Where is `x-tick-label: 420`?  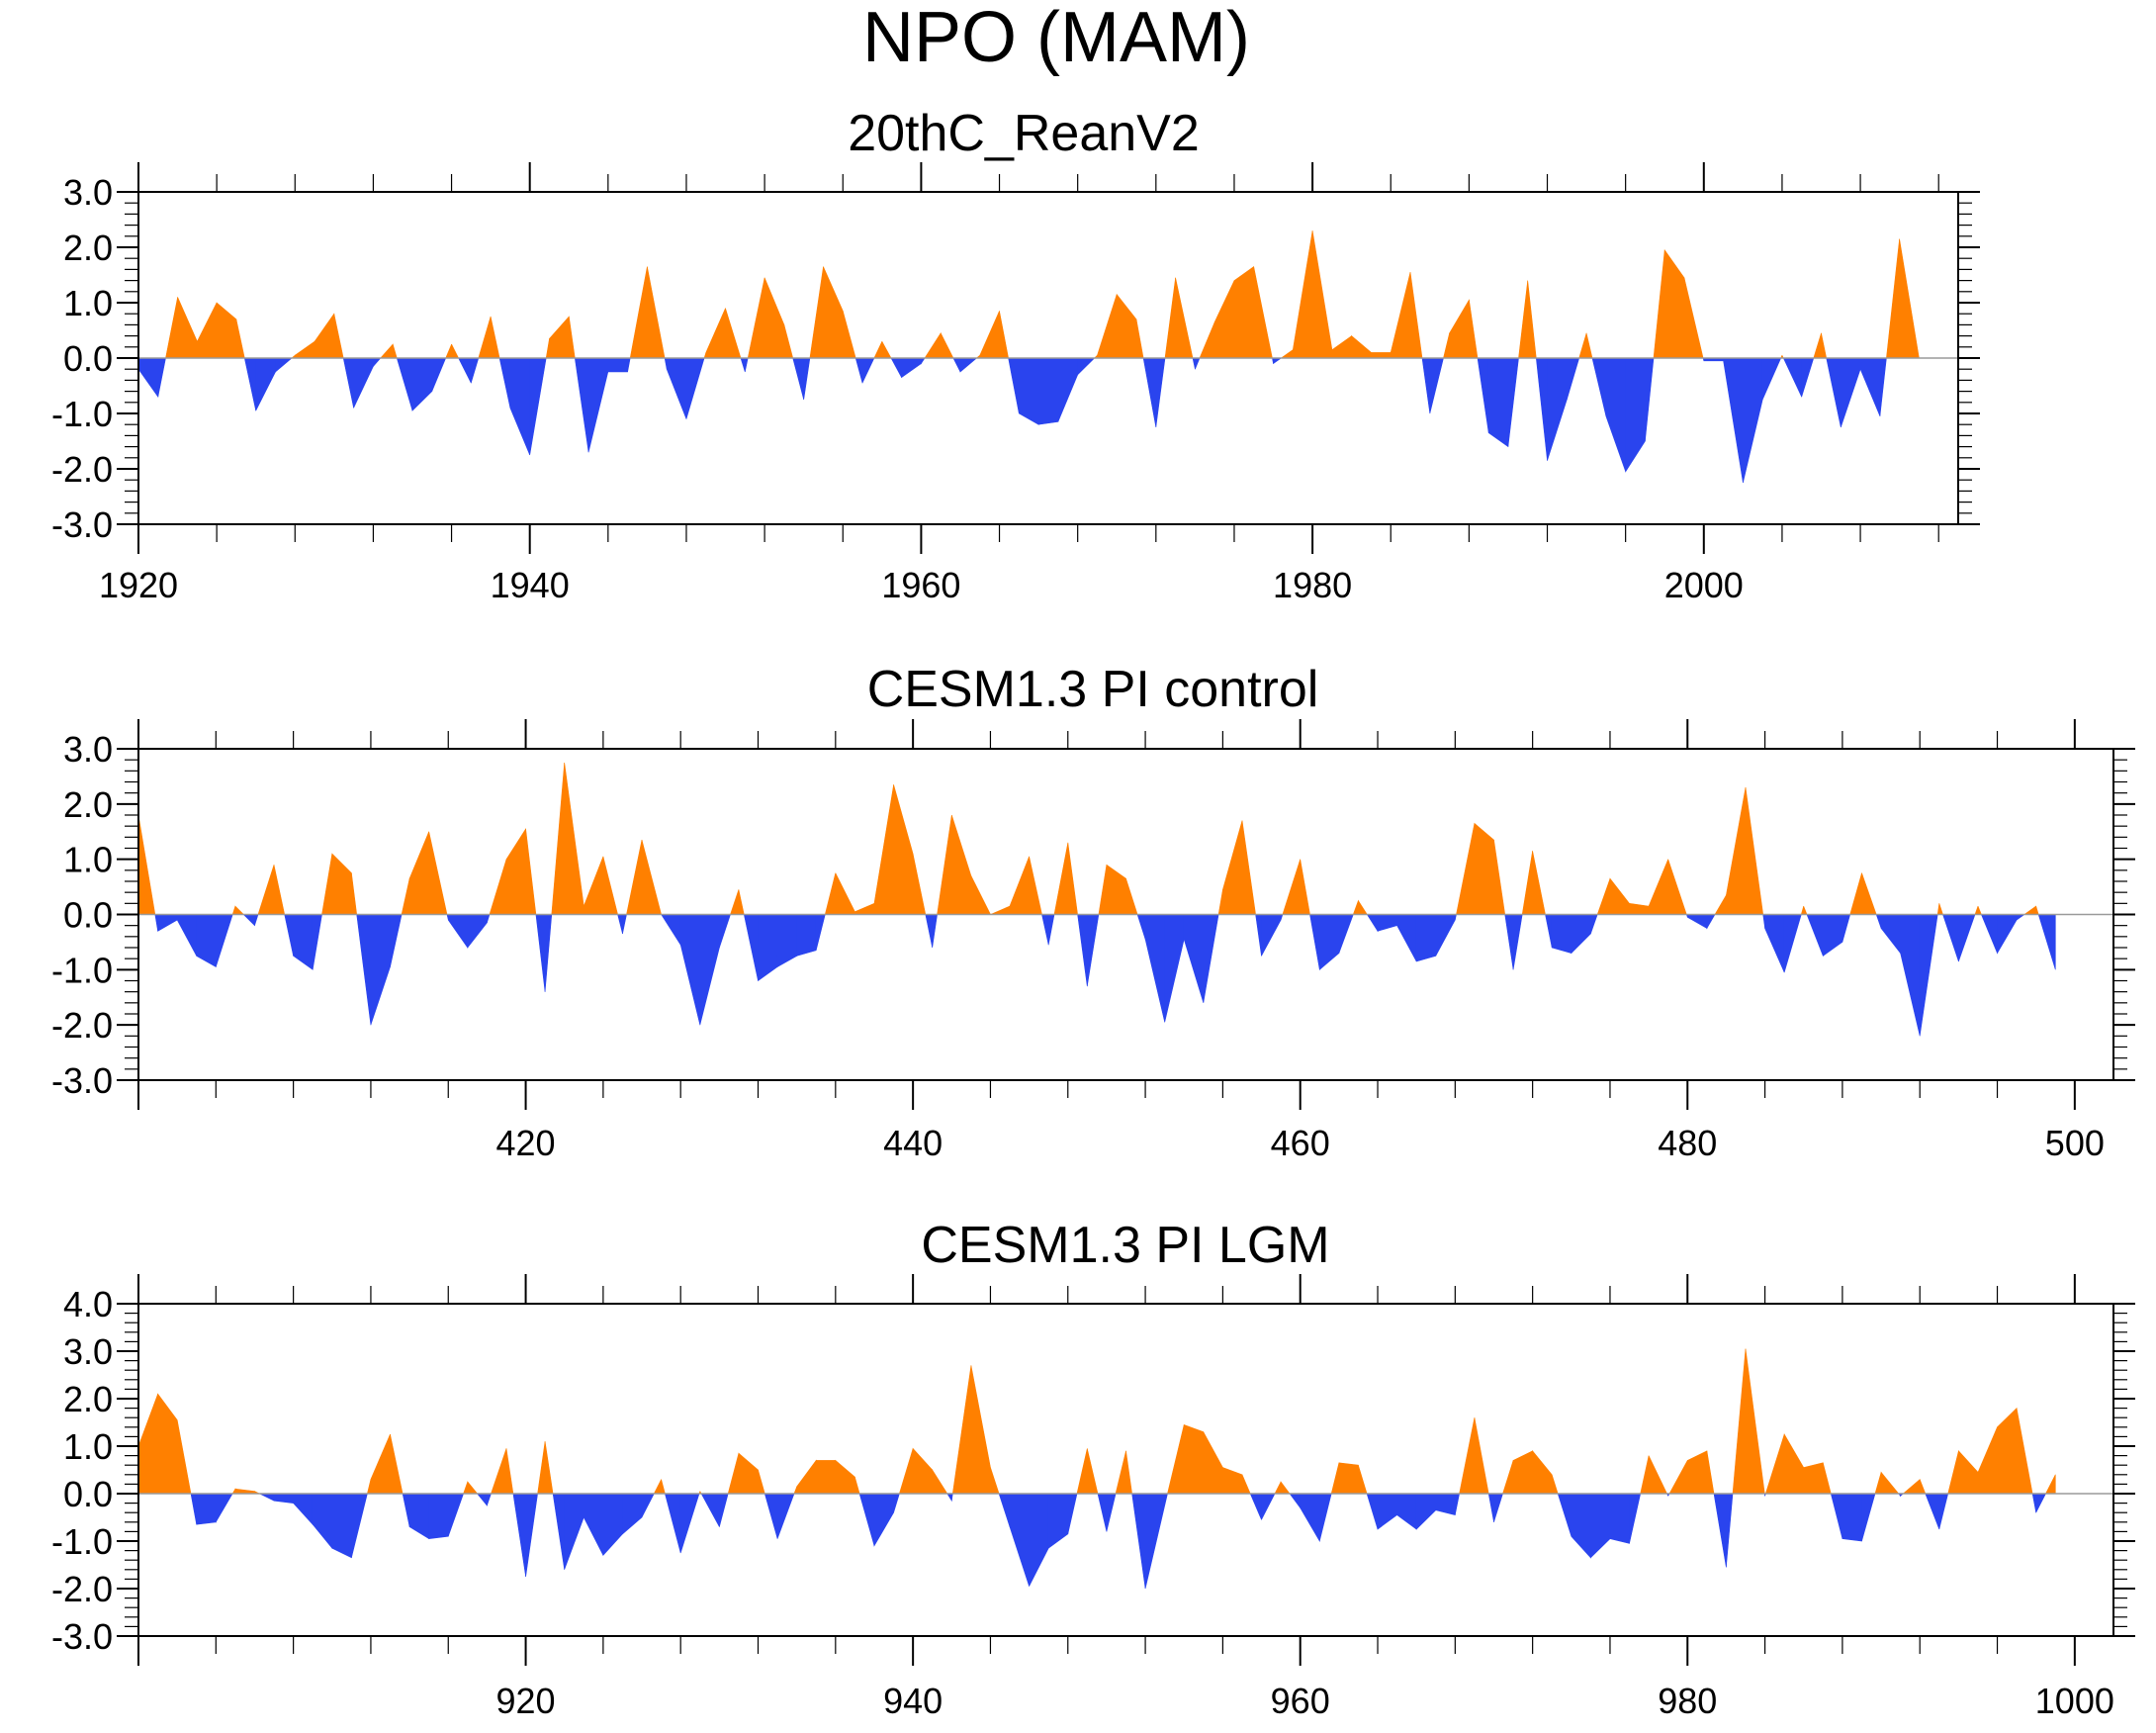
x-tick-label: 420 is located at coordinates (526, 1143).